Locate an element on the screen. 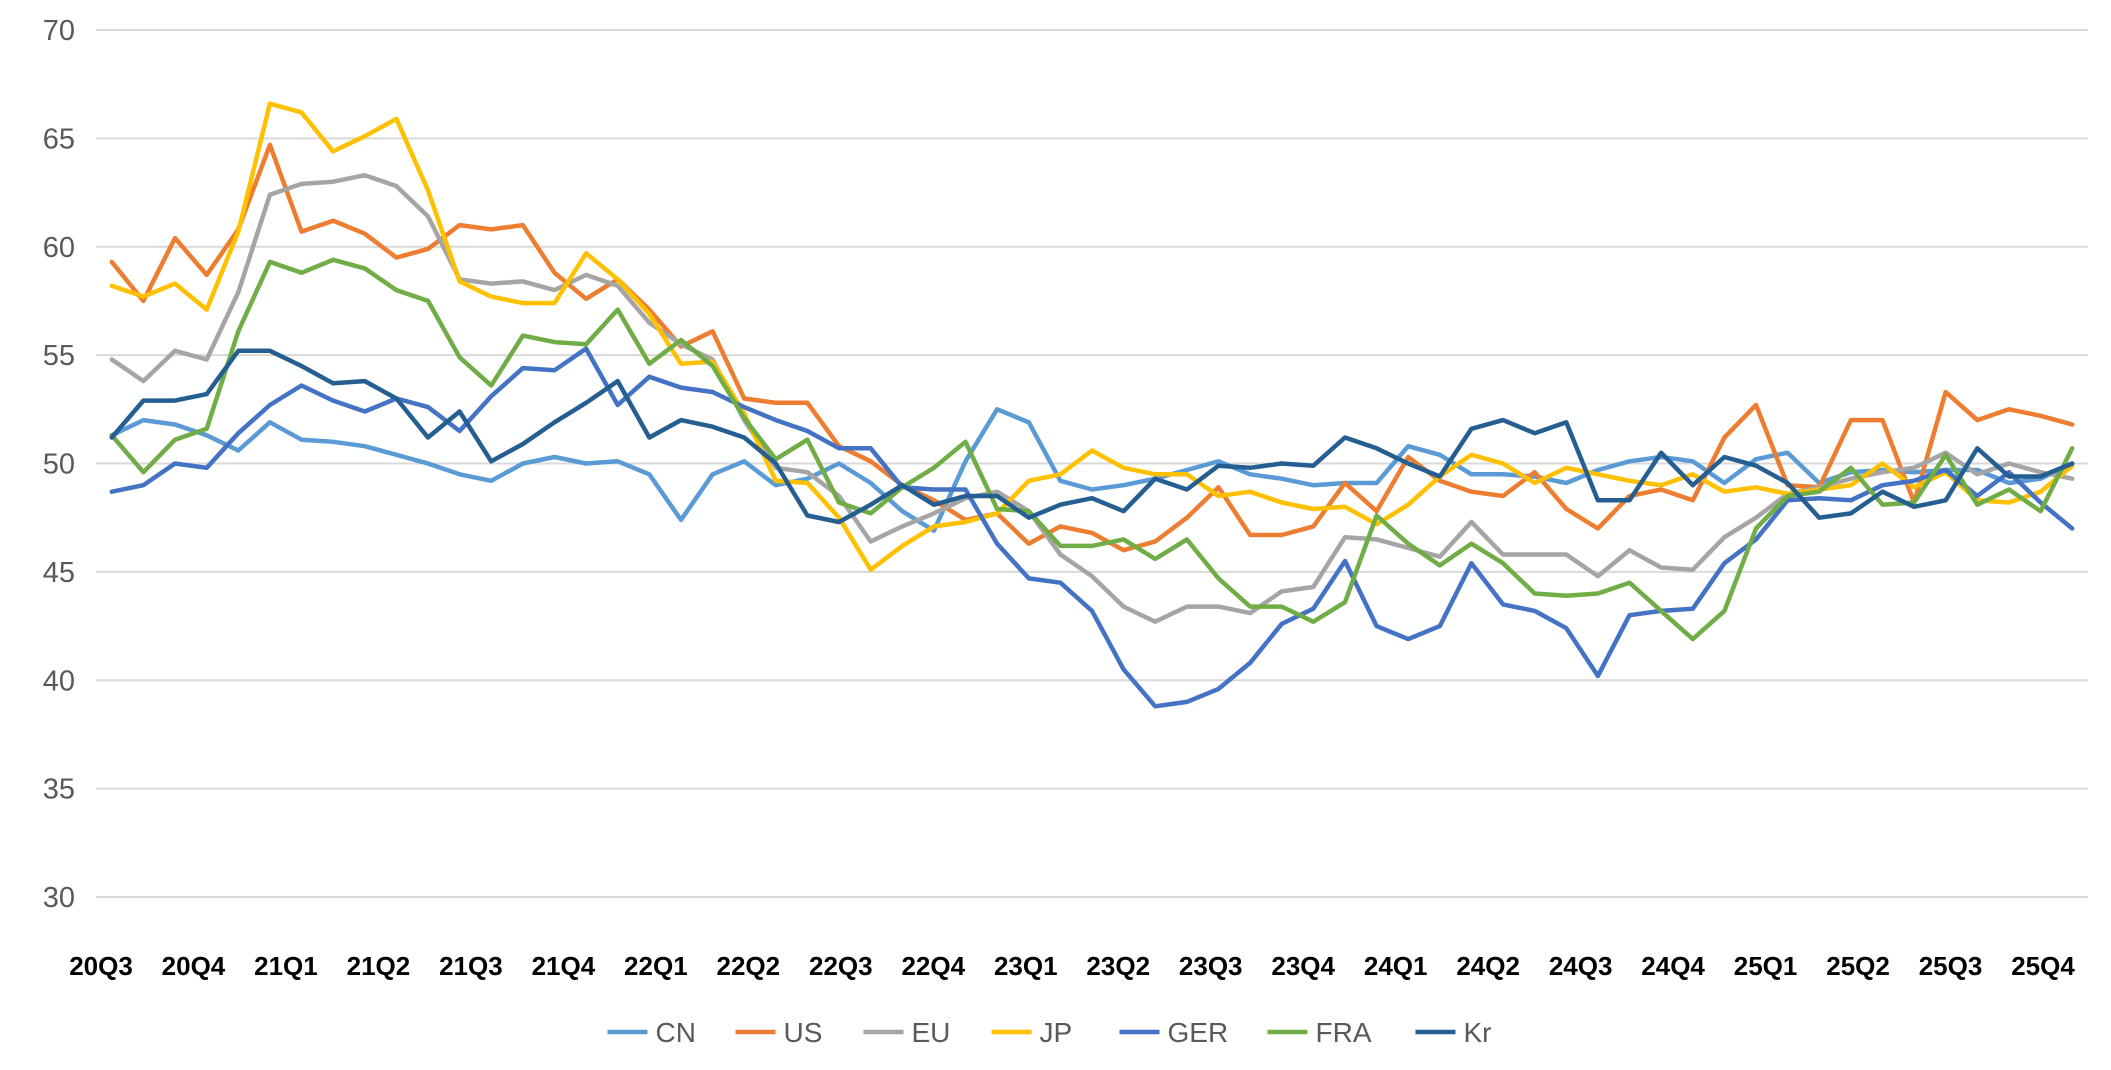 Image resolution: width=2111 pixels, height=1070 pixels. y-axis-labels: 30 35 40 45 50 55 60 65 70 is located at coordinates (59, 464).